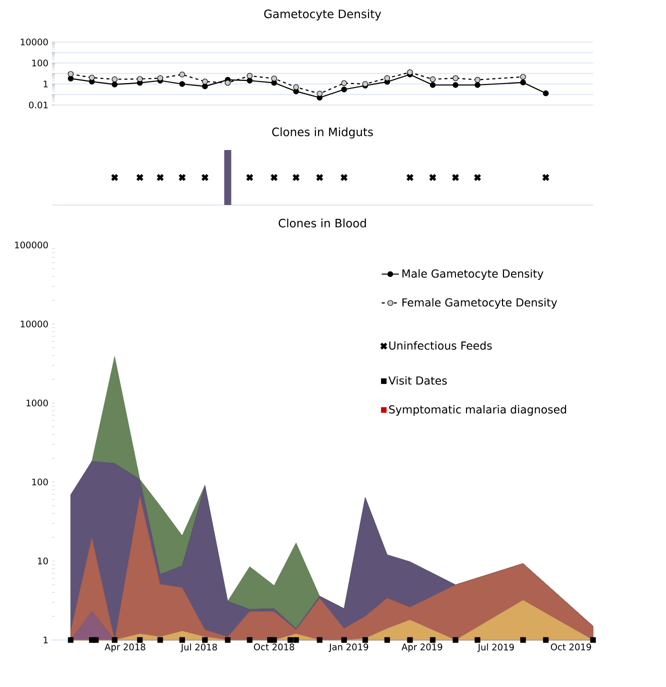  I want to click on legend-label: Male Gametocyte Density, so click(473, 274).